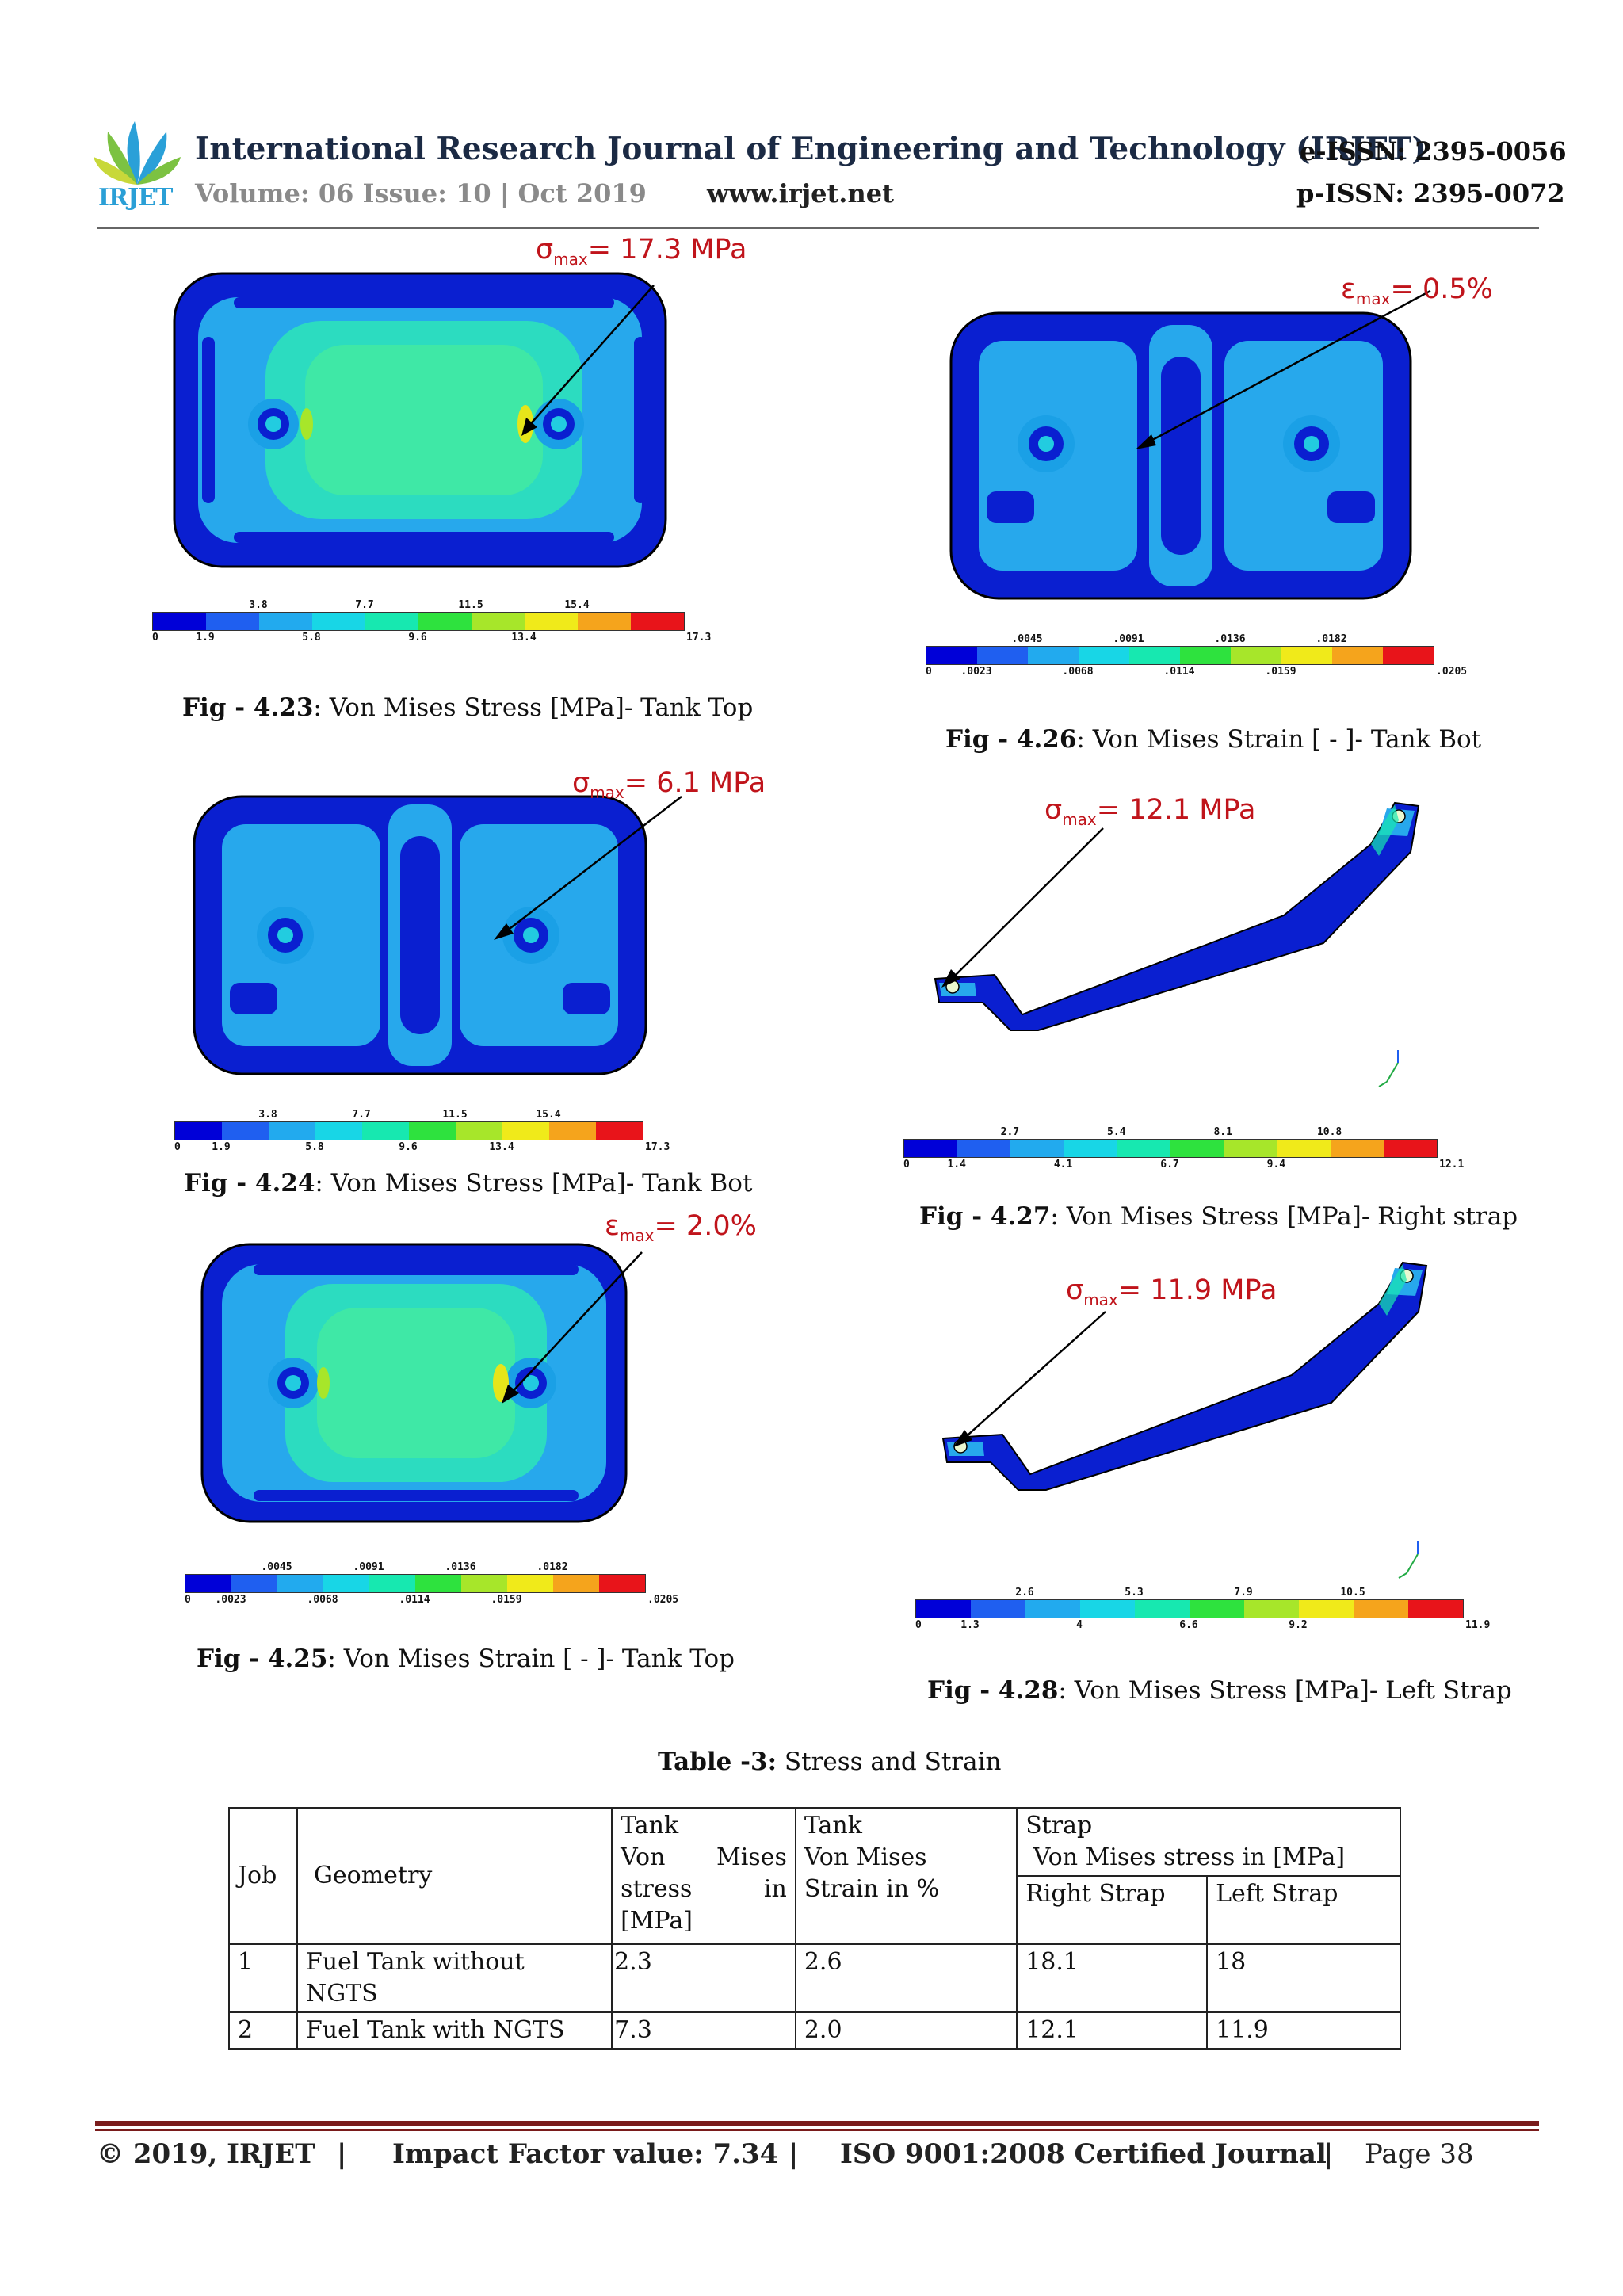 The image size is (1623, 2296). Describe the element at coordinates (1188, 1625) in the screenshot. I see `colorbar-tick-label: 6.6` at that location.